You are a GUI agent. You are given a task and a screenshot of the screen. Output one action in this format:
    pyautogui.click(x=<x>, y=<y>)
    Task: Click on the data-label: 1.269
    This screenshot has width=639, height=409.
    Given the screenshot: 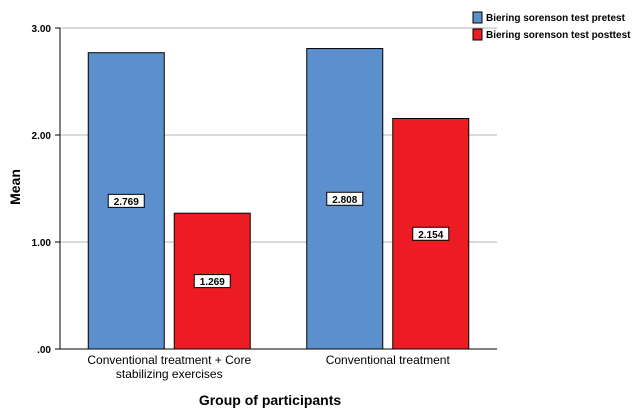 What is the action you would take?
    pyautogui.click(x=212, y=282)
    